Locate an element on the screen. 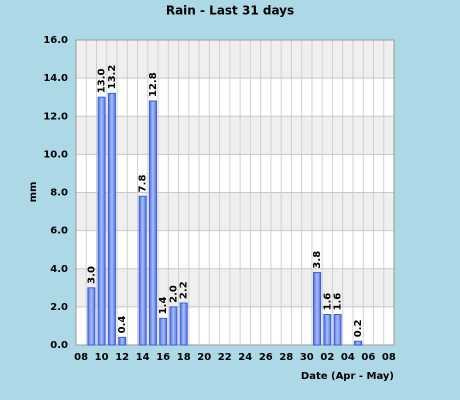  x-tick-label: 20 is located at coordinates (204, 357).